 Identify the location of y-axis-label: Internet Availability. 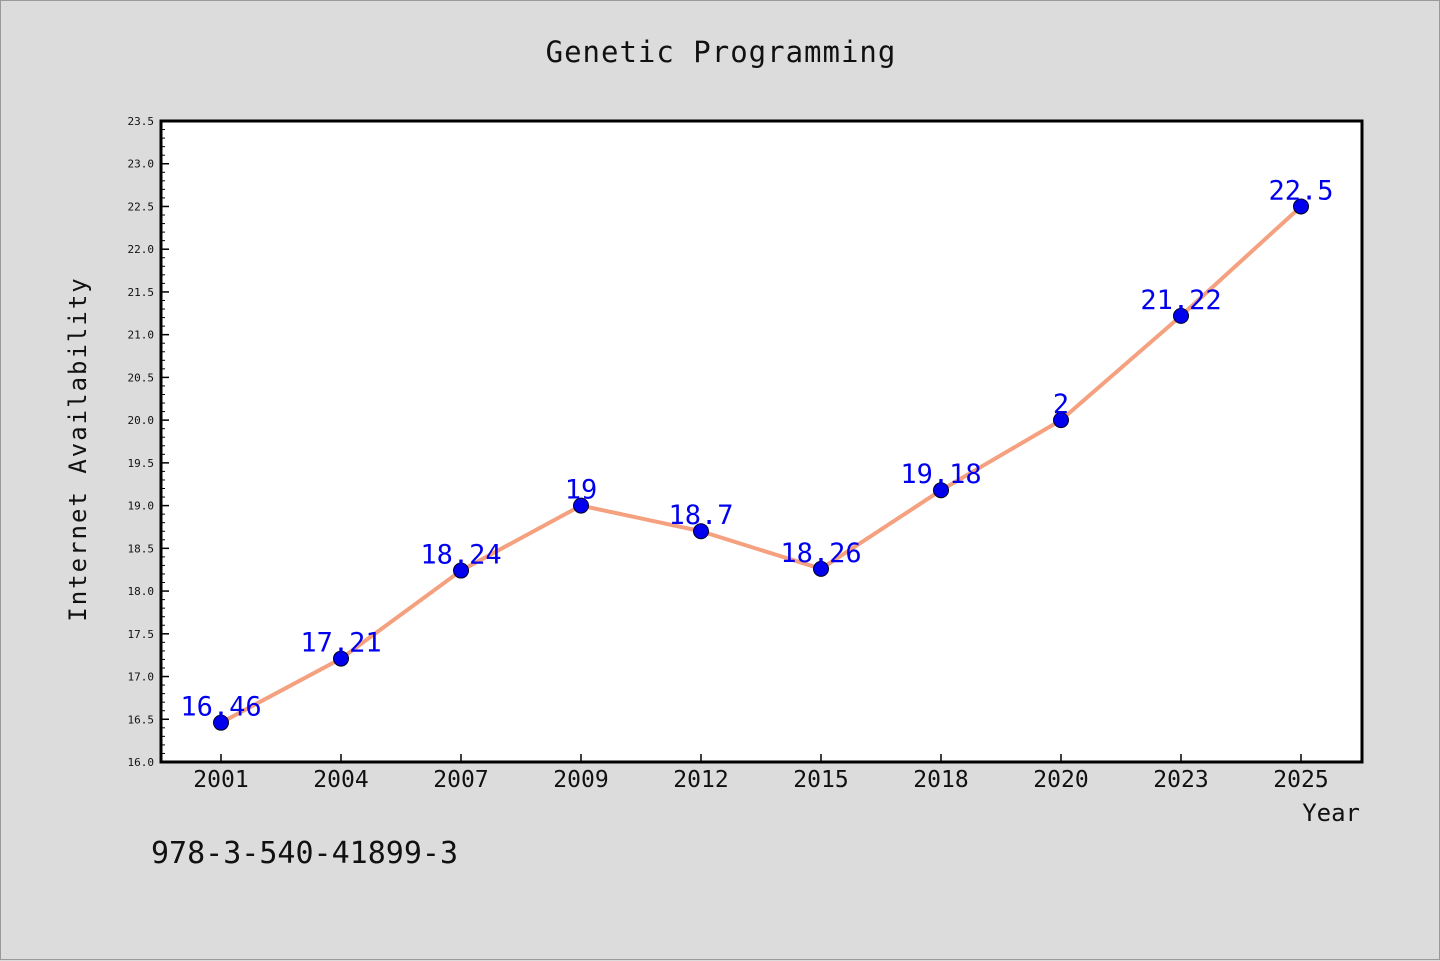
(78, 448).